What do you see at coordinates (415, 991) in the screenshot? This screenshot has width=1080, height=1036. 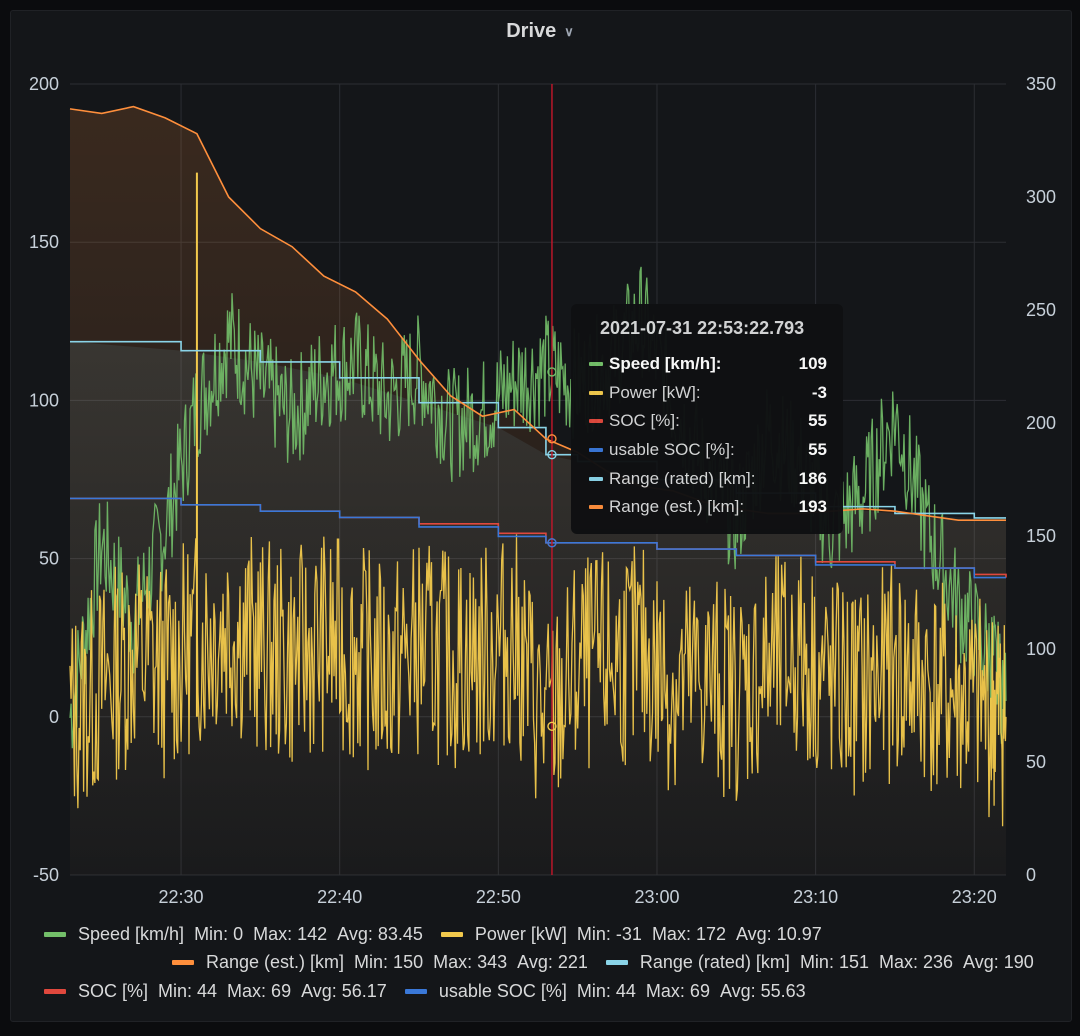 I see `legend-swatch-usable-soc` at bounding box center [415, 991].